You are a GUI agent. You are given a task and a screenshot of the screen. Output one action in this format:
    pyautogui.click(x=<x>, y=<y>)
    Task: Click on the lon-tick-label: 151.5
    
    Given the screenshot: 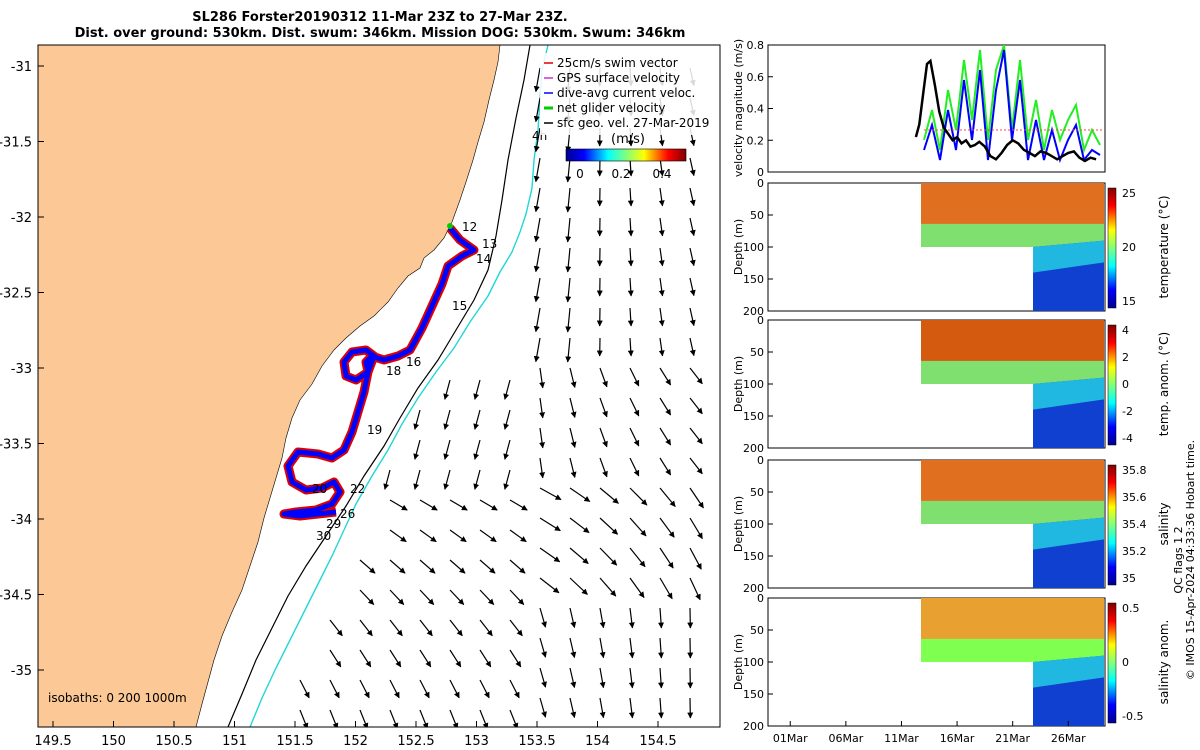 What is the action you would take?
    pyautogui.click(x=294, y=741)
    